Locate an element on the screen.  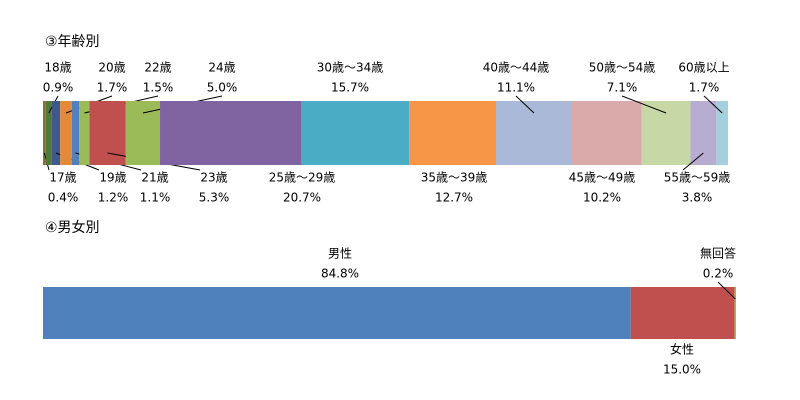
value-label: 3.8% is located at coordinates (697, 198).